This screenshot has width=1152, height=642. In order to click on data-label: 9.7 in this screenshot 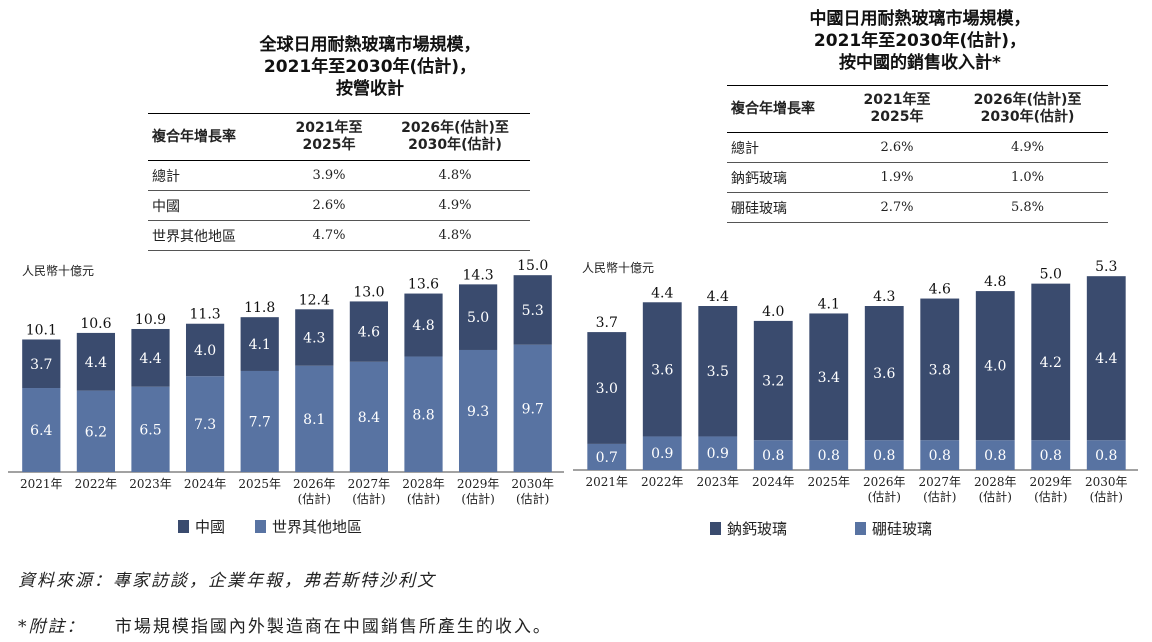, I will do `click(533, 409)`.